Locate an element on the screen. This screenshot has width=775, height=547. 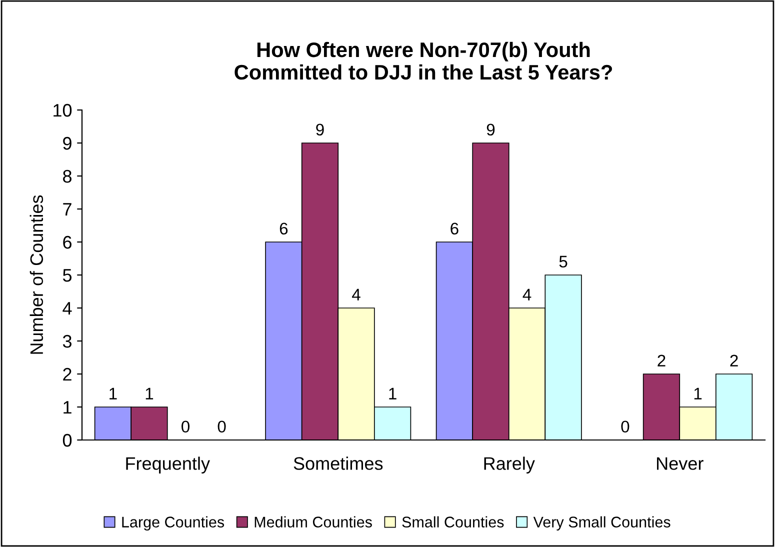
x-tick-label: Rarely is located at coordinates (509, 465).